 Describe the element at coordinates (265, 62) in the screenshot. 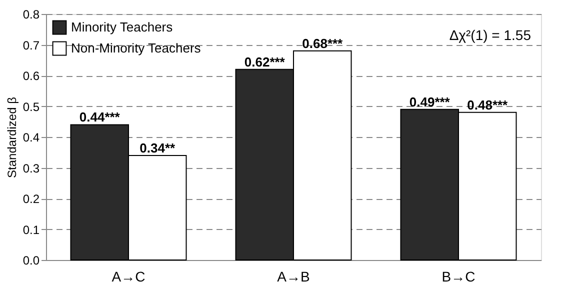

I see `data-label: 0.62***` at that location.